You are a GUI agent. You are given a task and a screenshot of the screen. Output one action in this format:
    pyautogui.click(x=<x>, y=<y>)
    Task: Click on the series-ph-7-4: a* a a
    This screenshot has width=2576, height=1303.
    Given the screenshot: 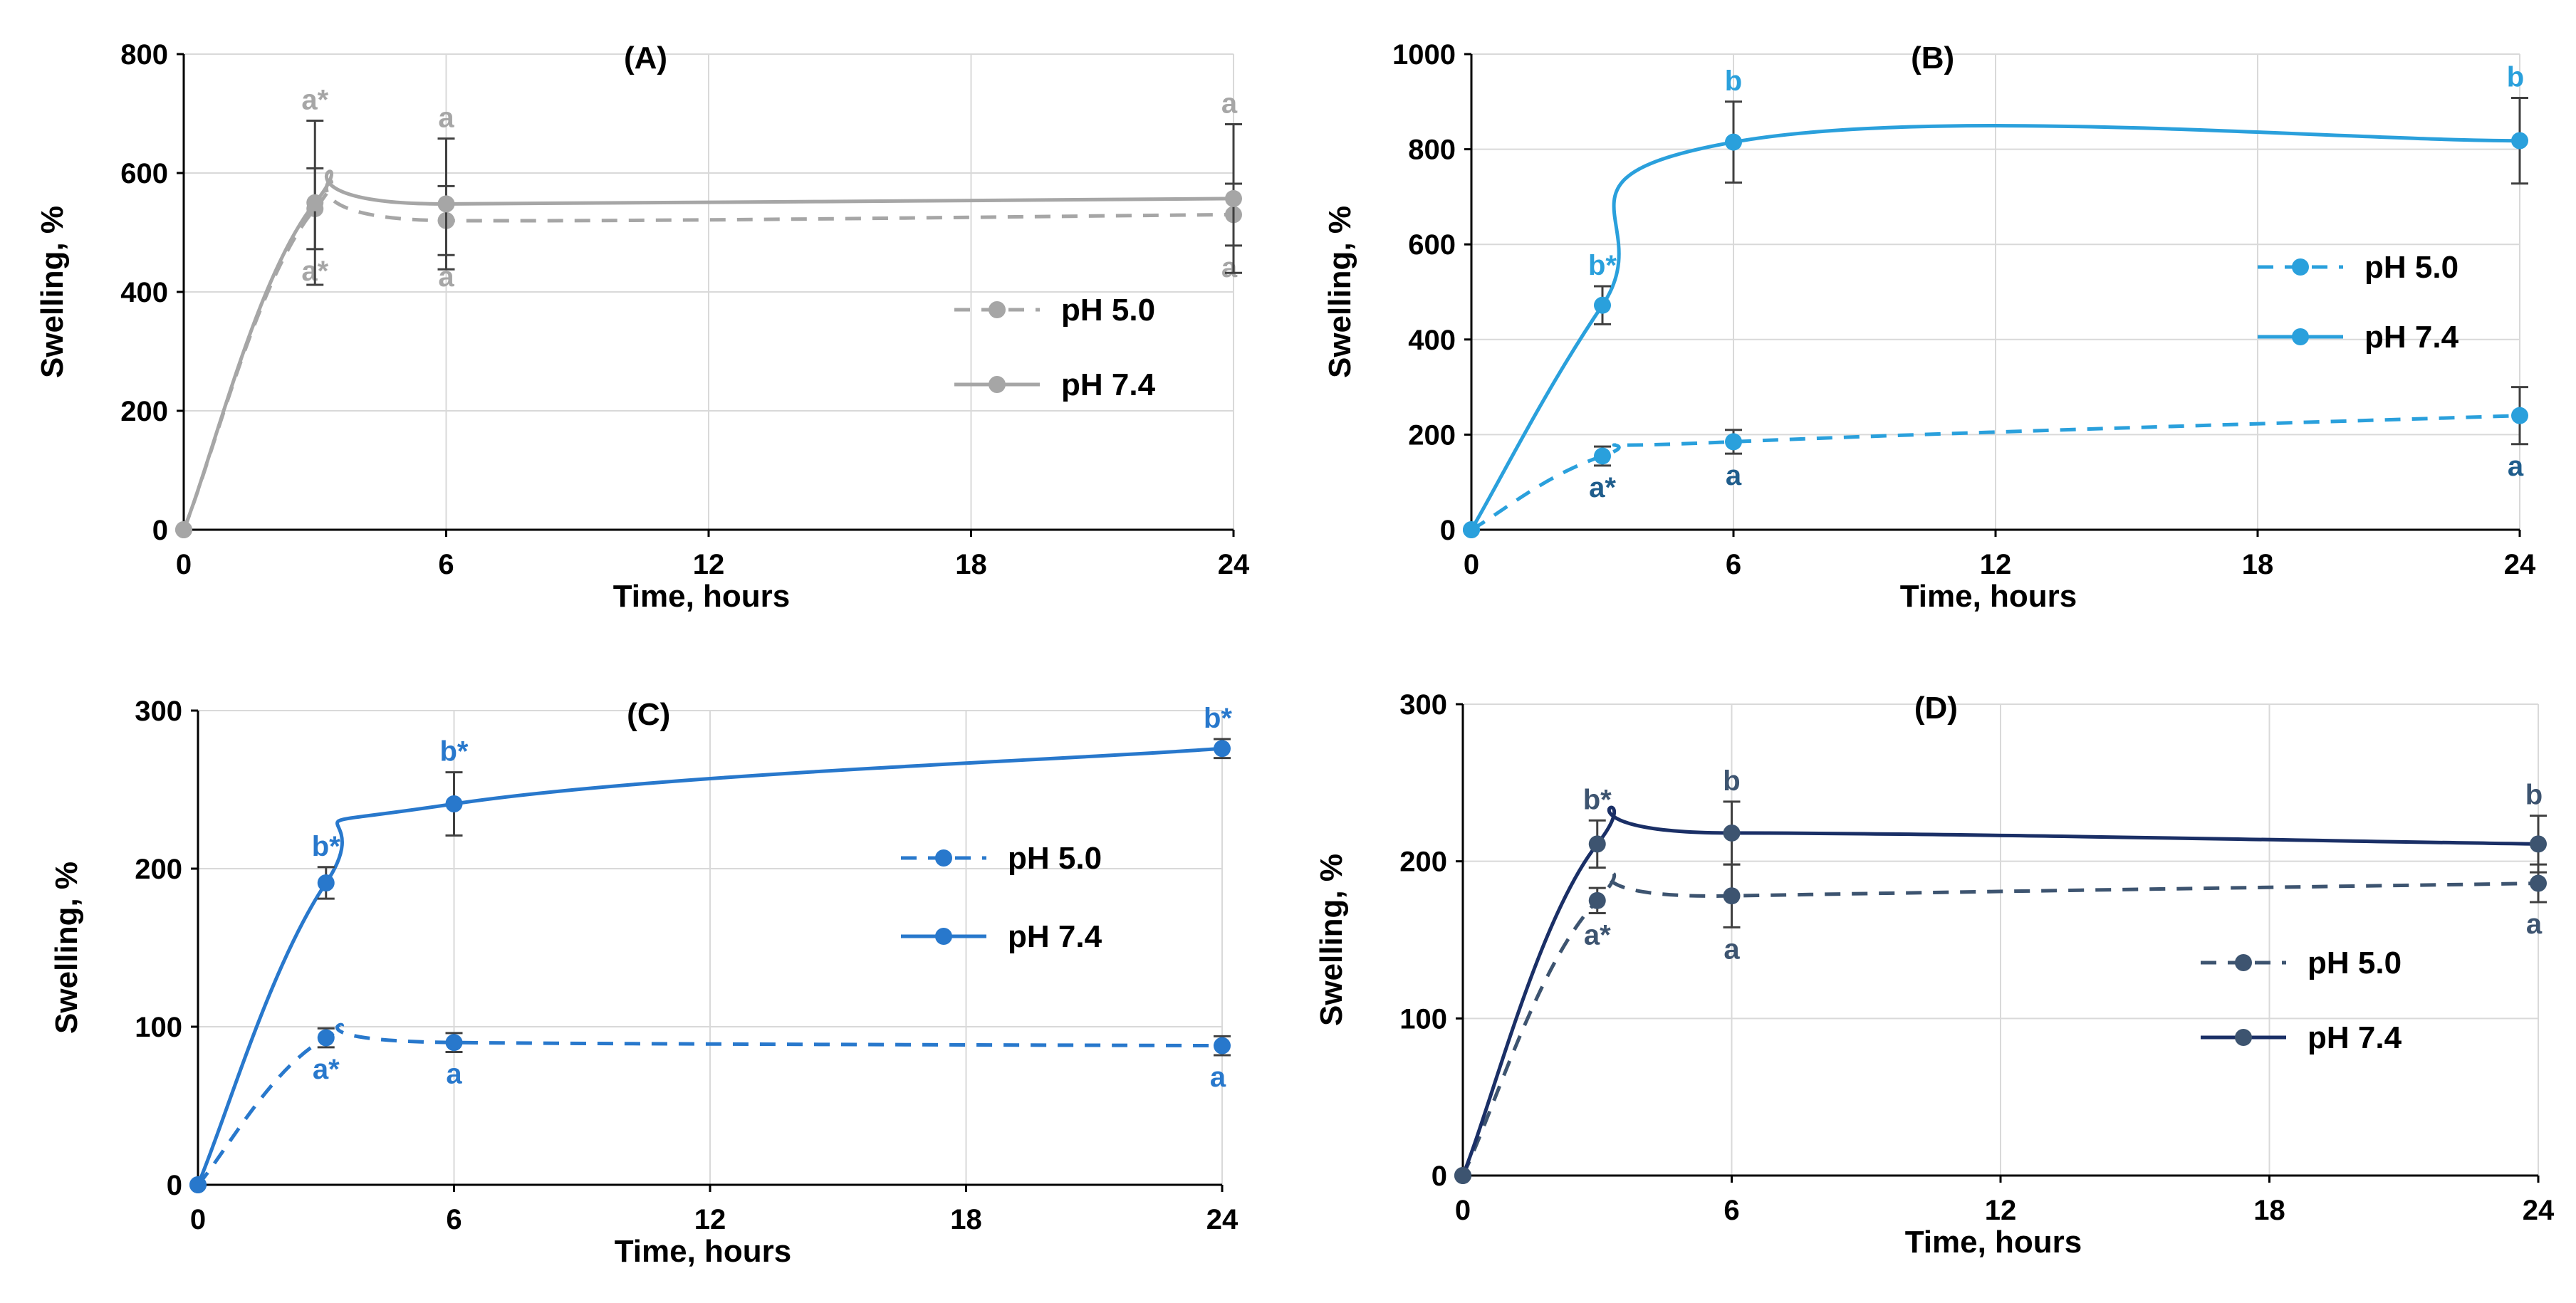 What is the action you would take?
    pyautogui.click(x=708, y=311)
    